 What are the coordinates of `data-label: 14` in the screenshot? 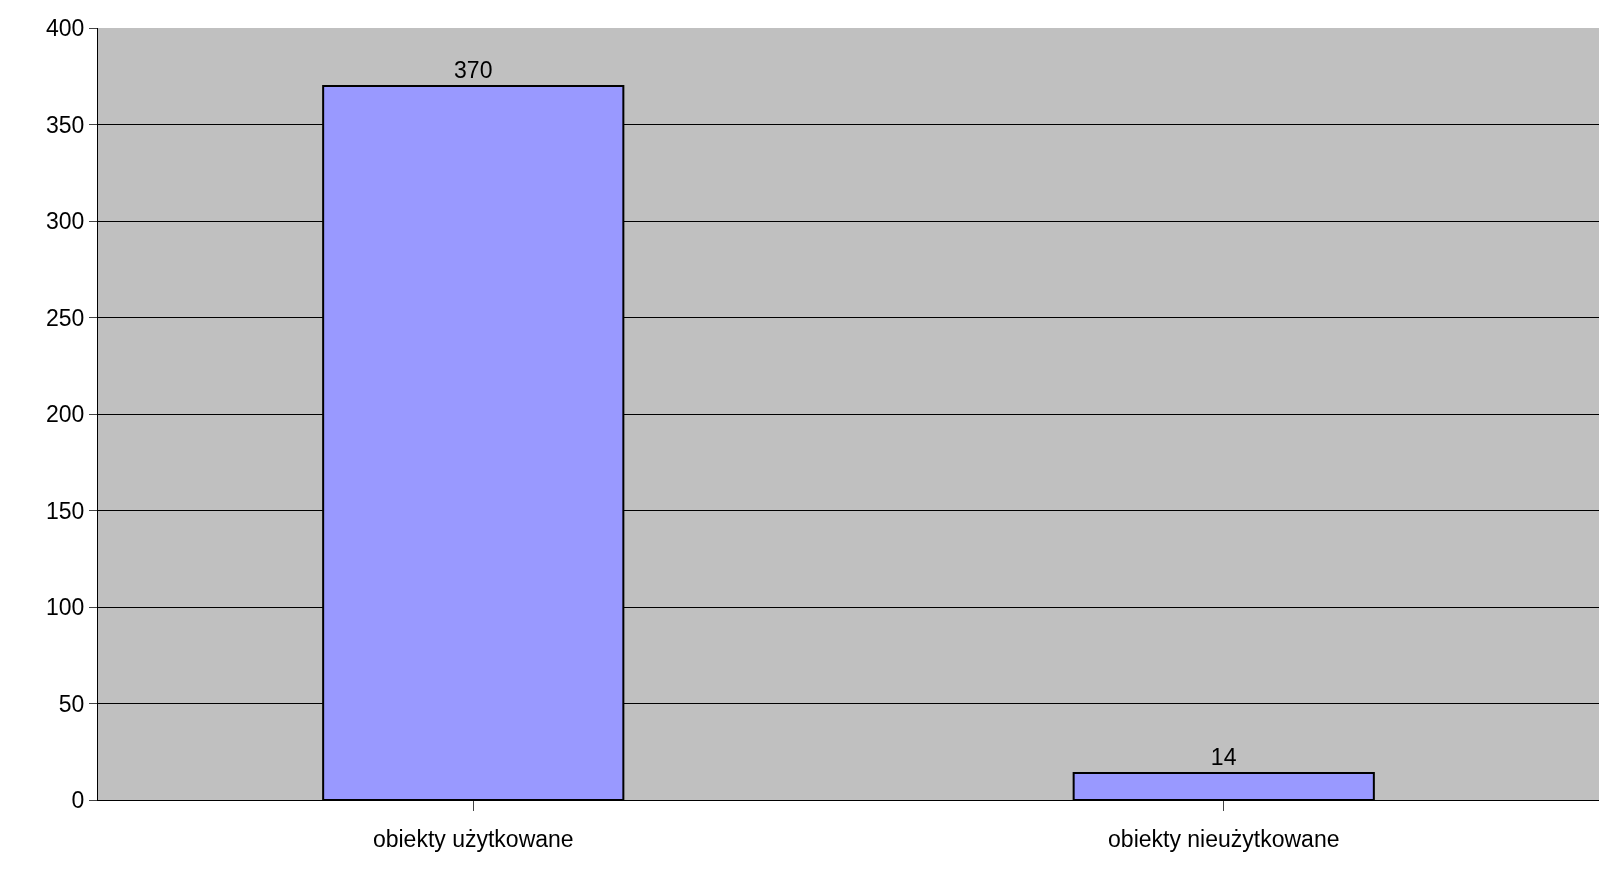 It's located at (1223, 756).